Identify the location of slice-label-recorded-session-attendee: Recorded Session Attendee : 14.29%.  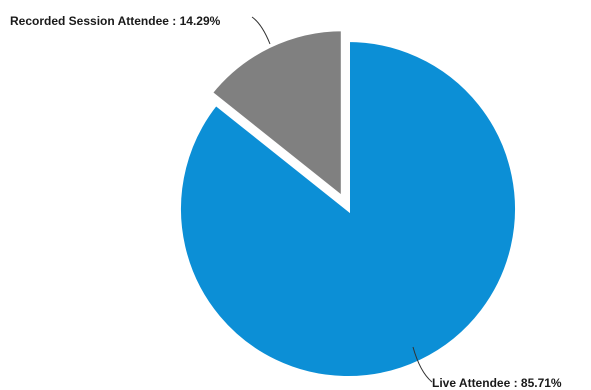
(115, 21).